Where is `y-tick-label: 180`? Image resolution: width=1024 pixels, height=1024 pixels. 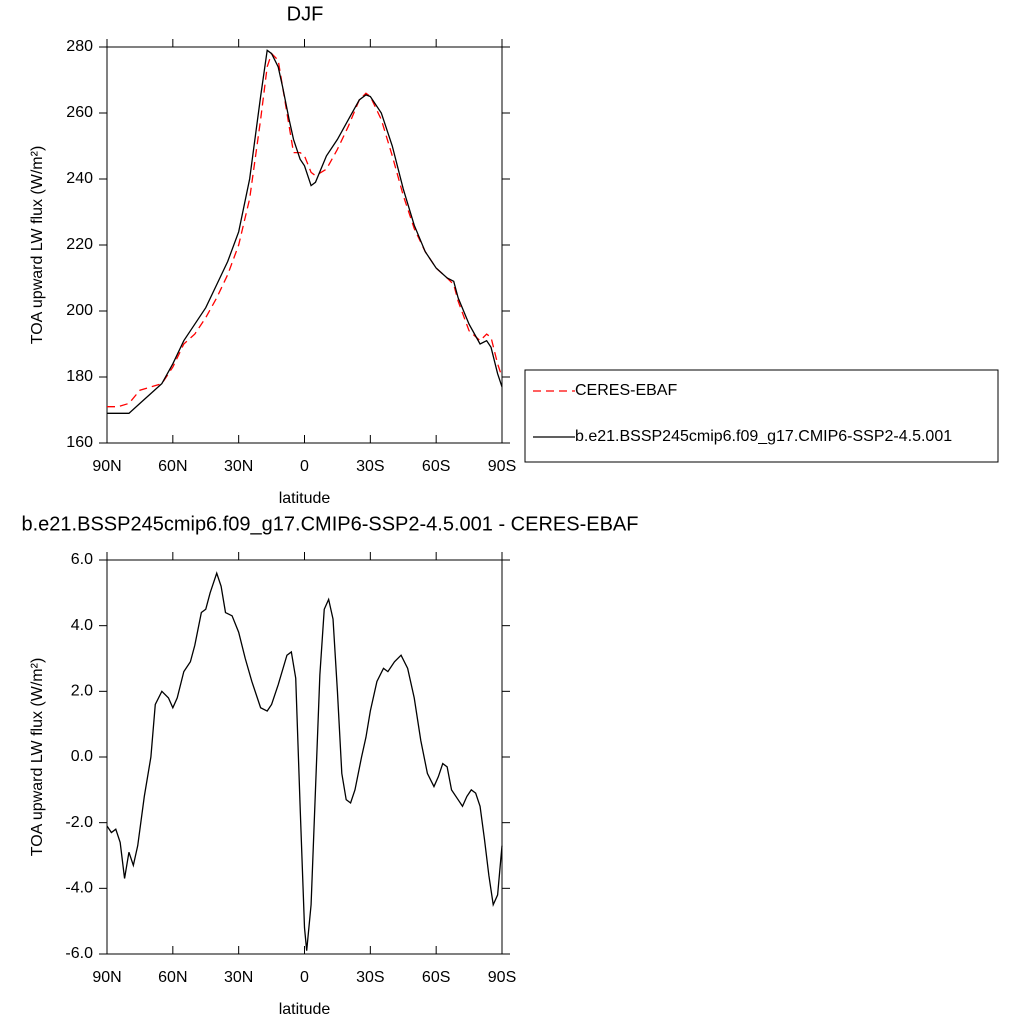
y-tick-label: 180 is located at coordinates (79, 376).